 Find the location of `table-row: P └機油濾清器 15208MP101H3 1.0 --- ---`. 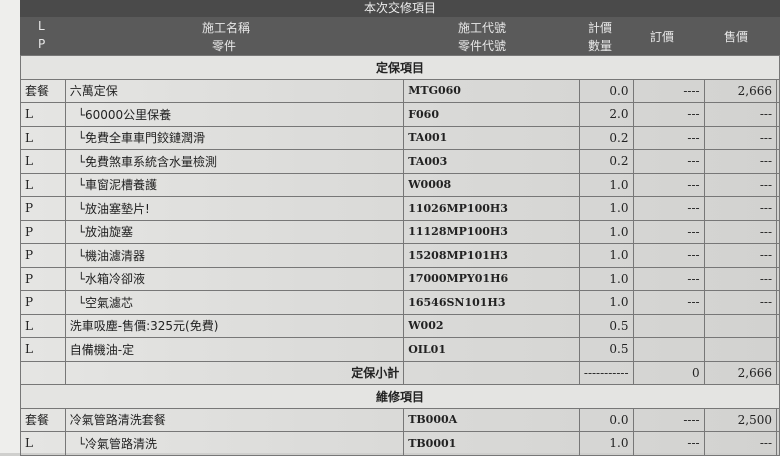

table-row: P └機油濾清器 15208MP101H3 1.0 --- --- is located at coordinates (400, 255).